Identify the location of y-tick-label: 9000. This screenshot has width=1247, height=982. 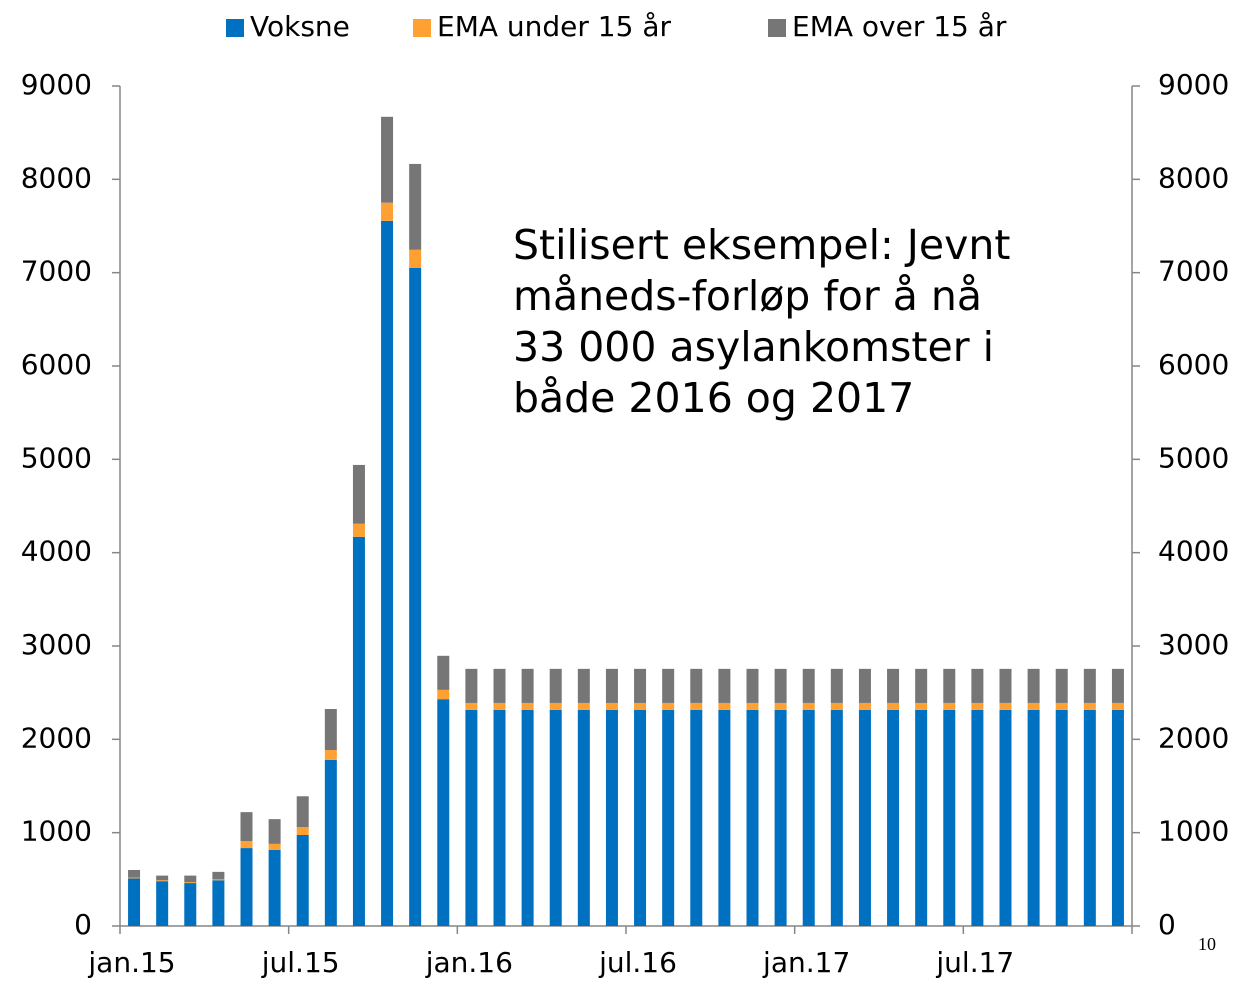
(56, 84).